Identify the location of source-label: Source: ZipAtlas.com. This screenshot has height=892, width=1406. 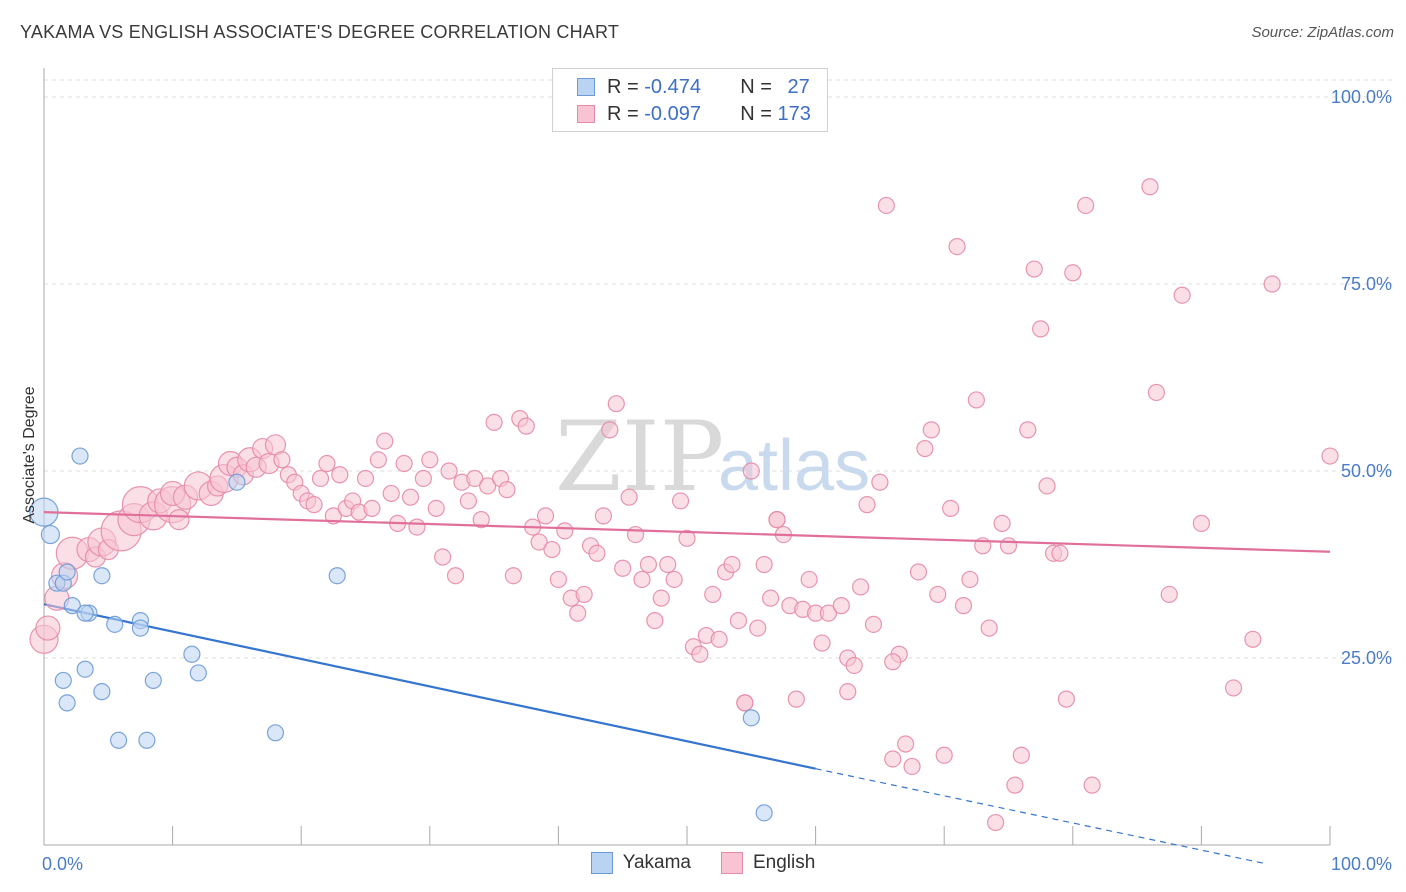
(1322, 32).